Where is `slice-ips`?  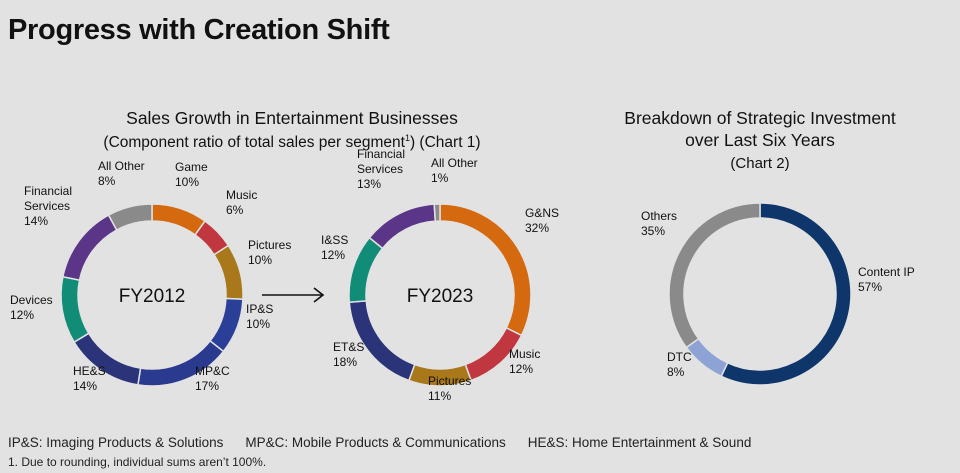
slice-ips is located at coordinates (226, 325).